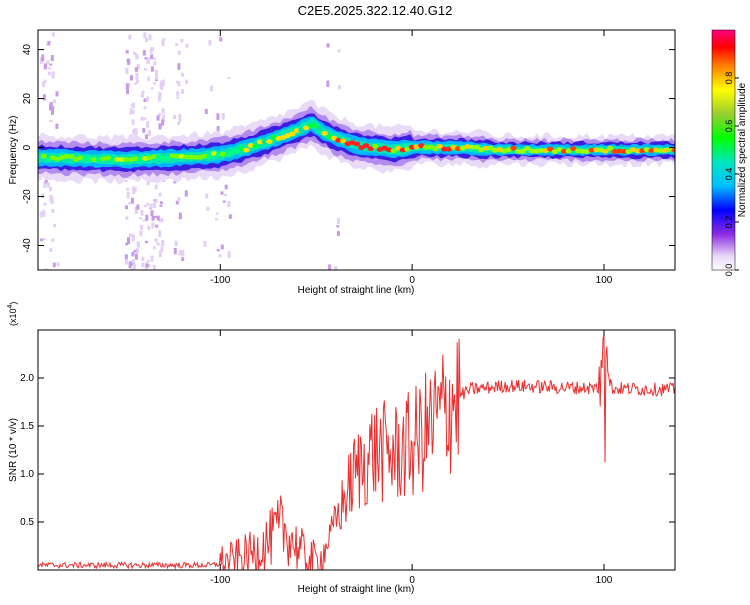  I want to click on y-tick-label: -20, so click(27, 196).